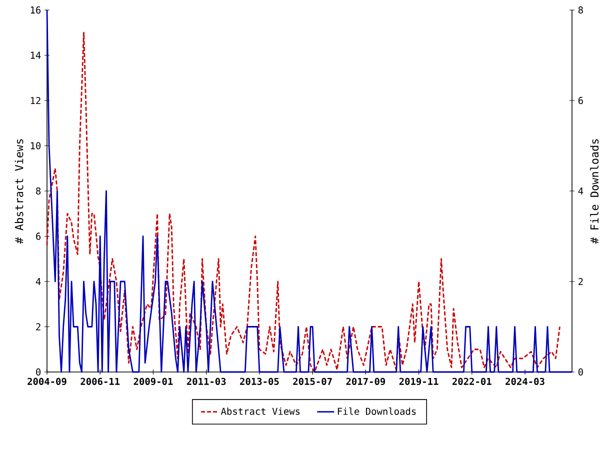  I want to click on x-tick-label: 2024-03, so click(525, 382).